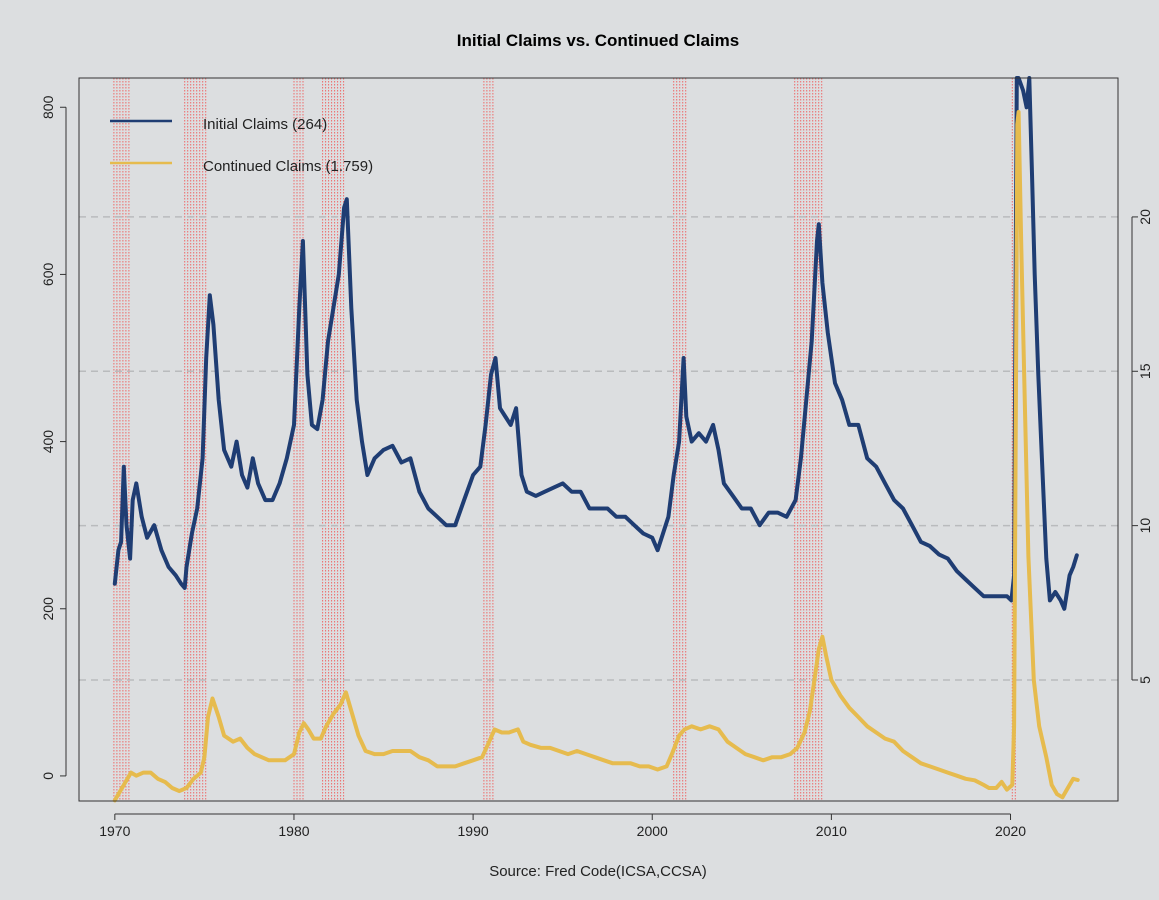 Image resolution: width=1159 pixels, height=900 pixels. I want to click on x-tick-label-2000: 2000, so click(652, 831).